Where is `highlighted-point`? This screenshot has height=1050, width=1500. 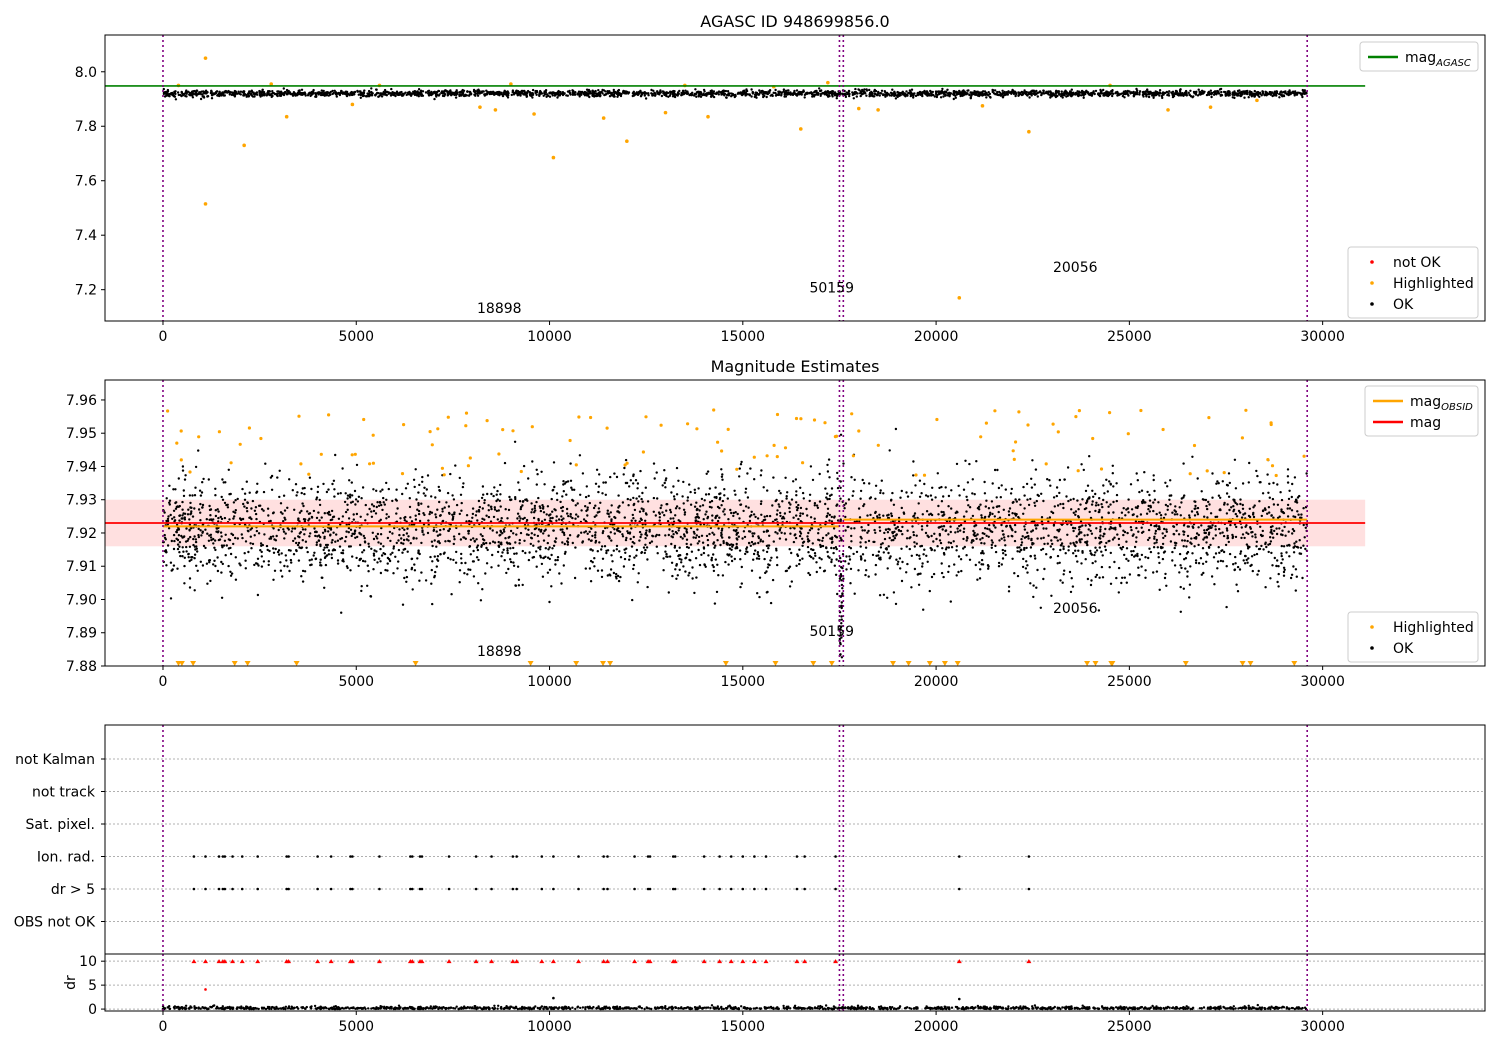
highlighted-point is located at coordinates (495, 110).